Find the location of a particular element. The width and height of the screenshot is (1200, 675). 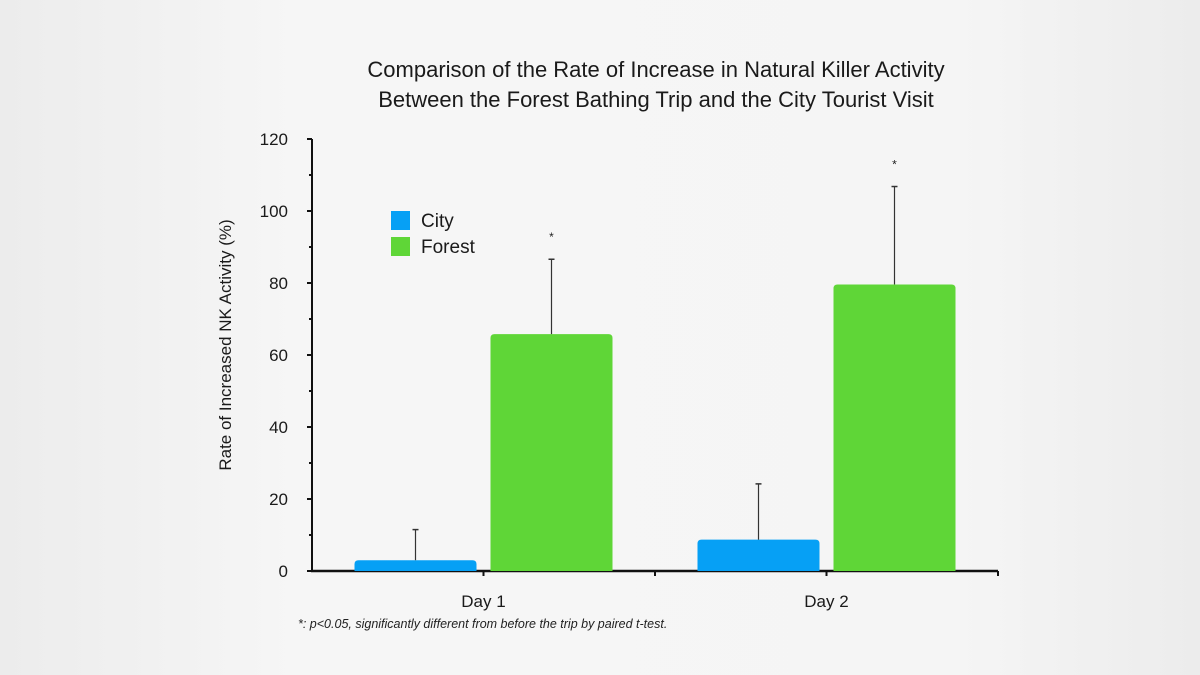

bar-forest-day1 is located at coordinates (551, 452).